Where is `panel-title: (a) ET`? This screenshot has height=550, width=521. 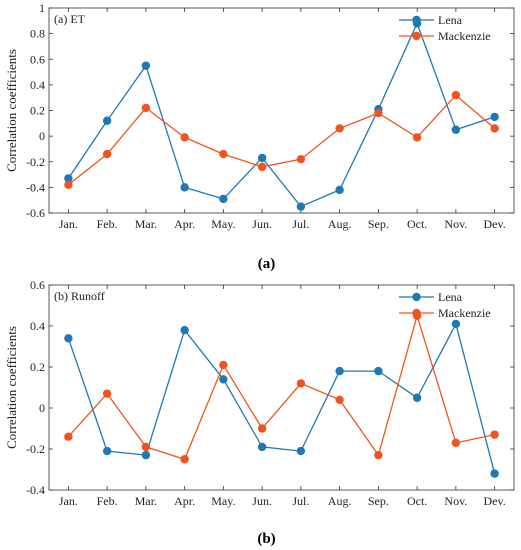
panel-title: (a) ET is located at coordinates (70, 19).